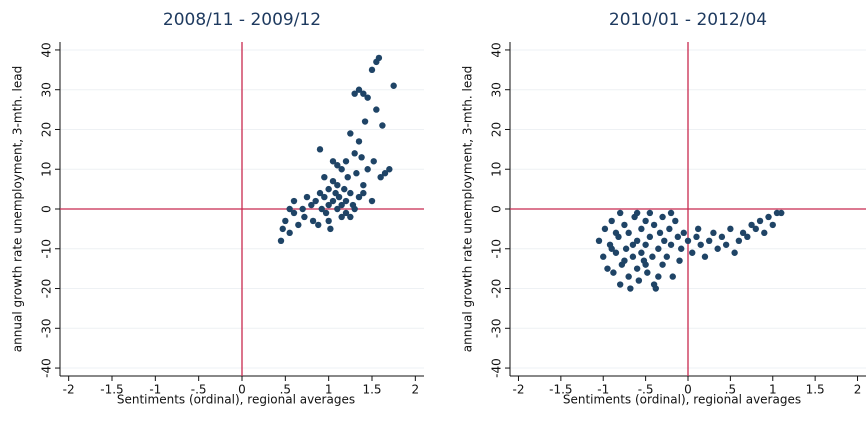 This screenshot has height=421, width=867. Describe the element at coordinates (242, 390) in the screenshot. I see `x-tick-label: 0` at that location.